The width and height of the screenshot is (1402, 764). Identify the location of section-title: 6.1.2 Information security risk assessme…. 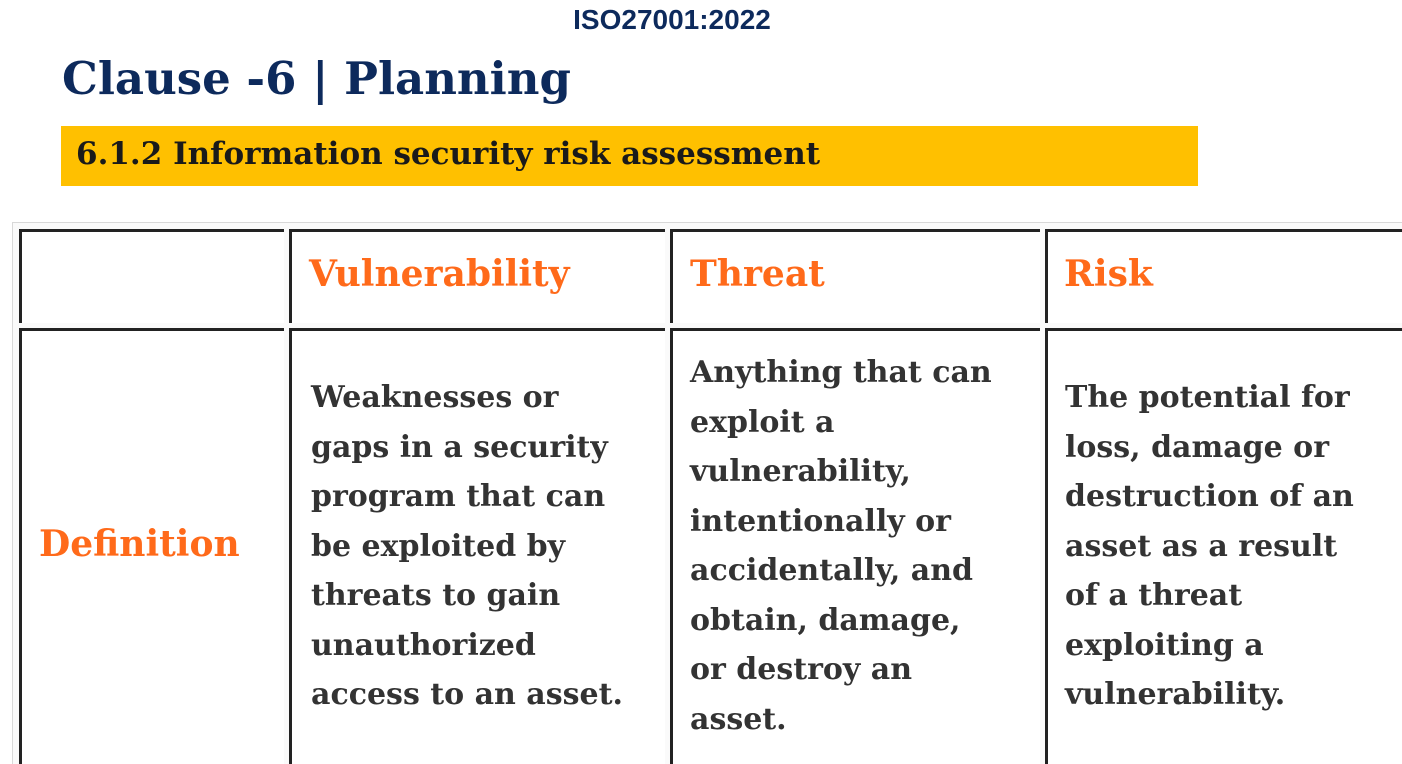
(448, 154).